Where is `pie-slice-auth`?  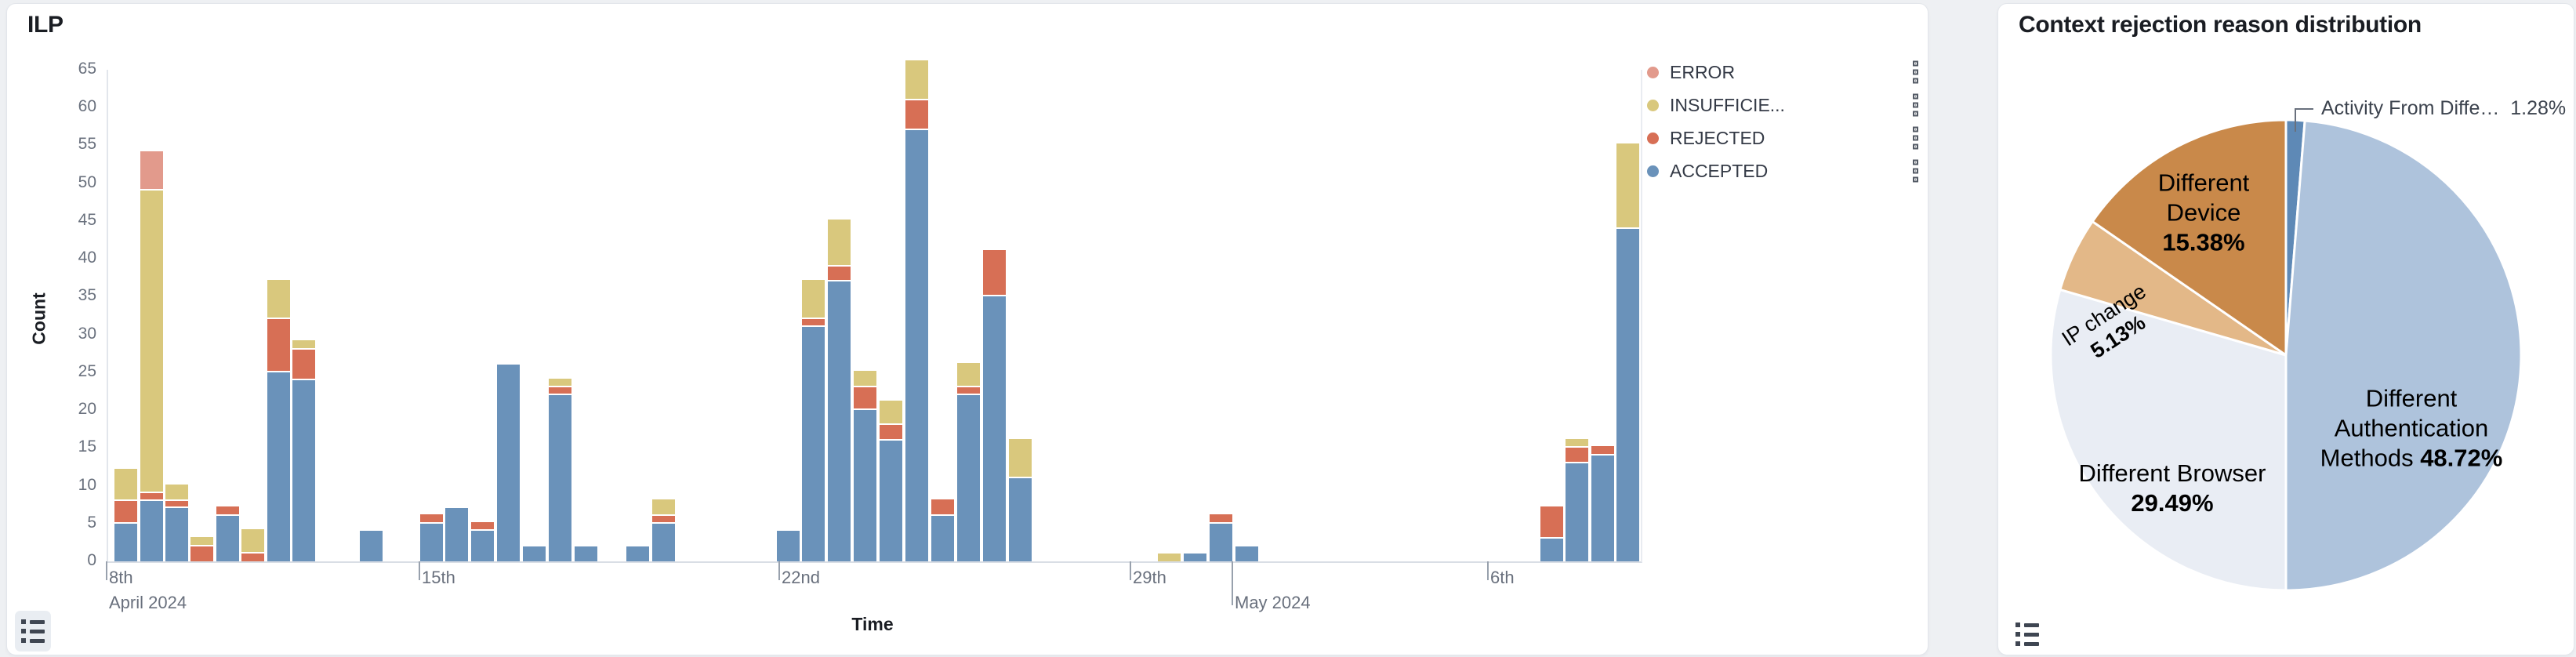 pie-slice-auth is located at coordinates (2404, 355).